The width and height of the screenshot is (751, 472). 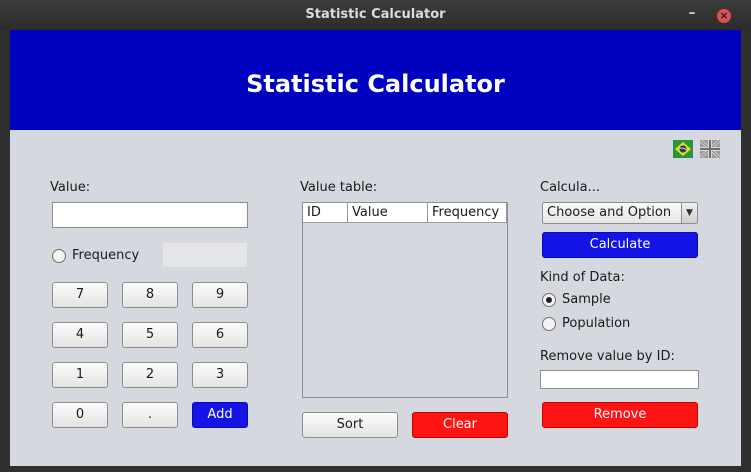 What do you see at coordinates (405, 300) in the screenshot?
I see `value-table: ID Value Frequency` at bounding box center [405, 300].